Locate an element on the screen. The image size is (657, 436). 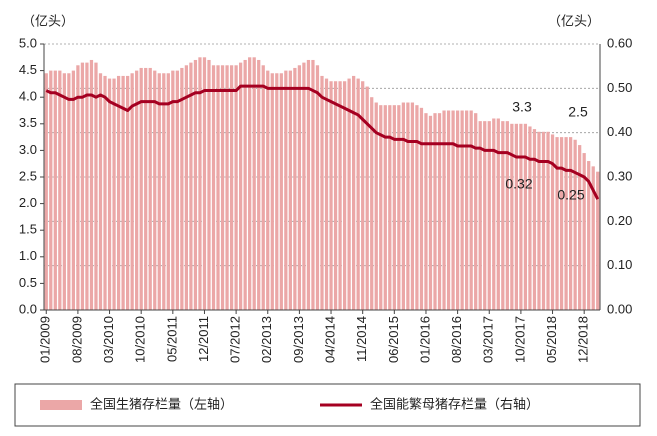
x-tick-label: 08/2009 is located at coordinates (76, 339).